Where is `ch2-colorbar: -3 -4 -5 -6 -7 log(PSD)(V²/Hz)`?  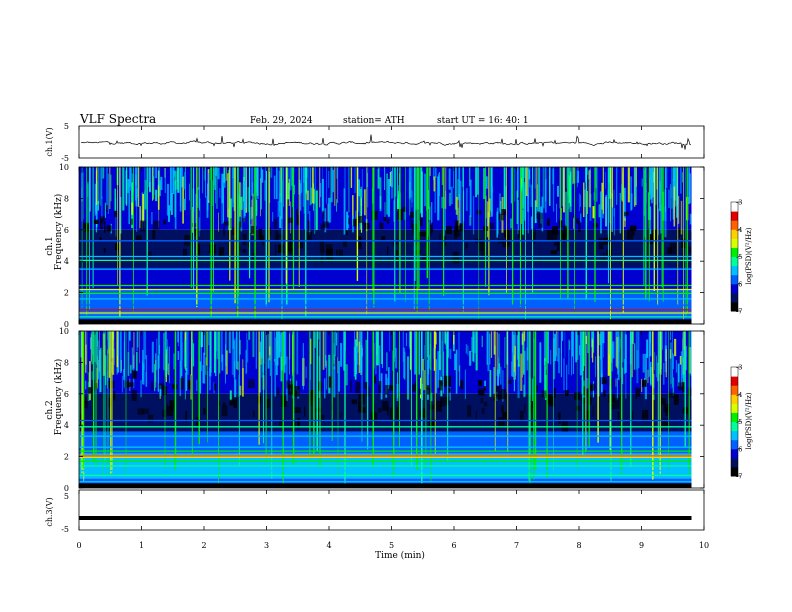
ch2-colorbar: -3 -4 -5 -6 -7 log(PSD)(V²/Hz) is located at coordinates (741, 422).